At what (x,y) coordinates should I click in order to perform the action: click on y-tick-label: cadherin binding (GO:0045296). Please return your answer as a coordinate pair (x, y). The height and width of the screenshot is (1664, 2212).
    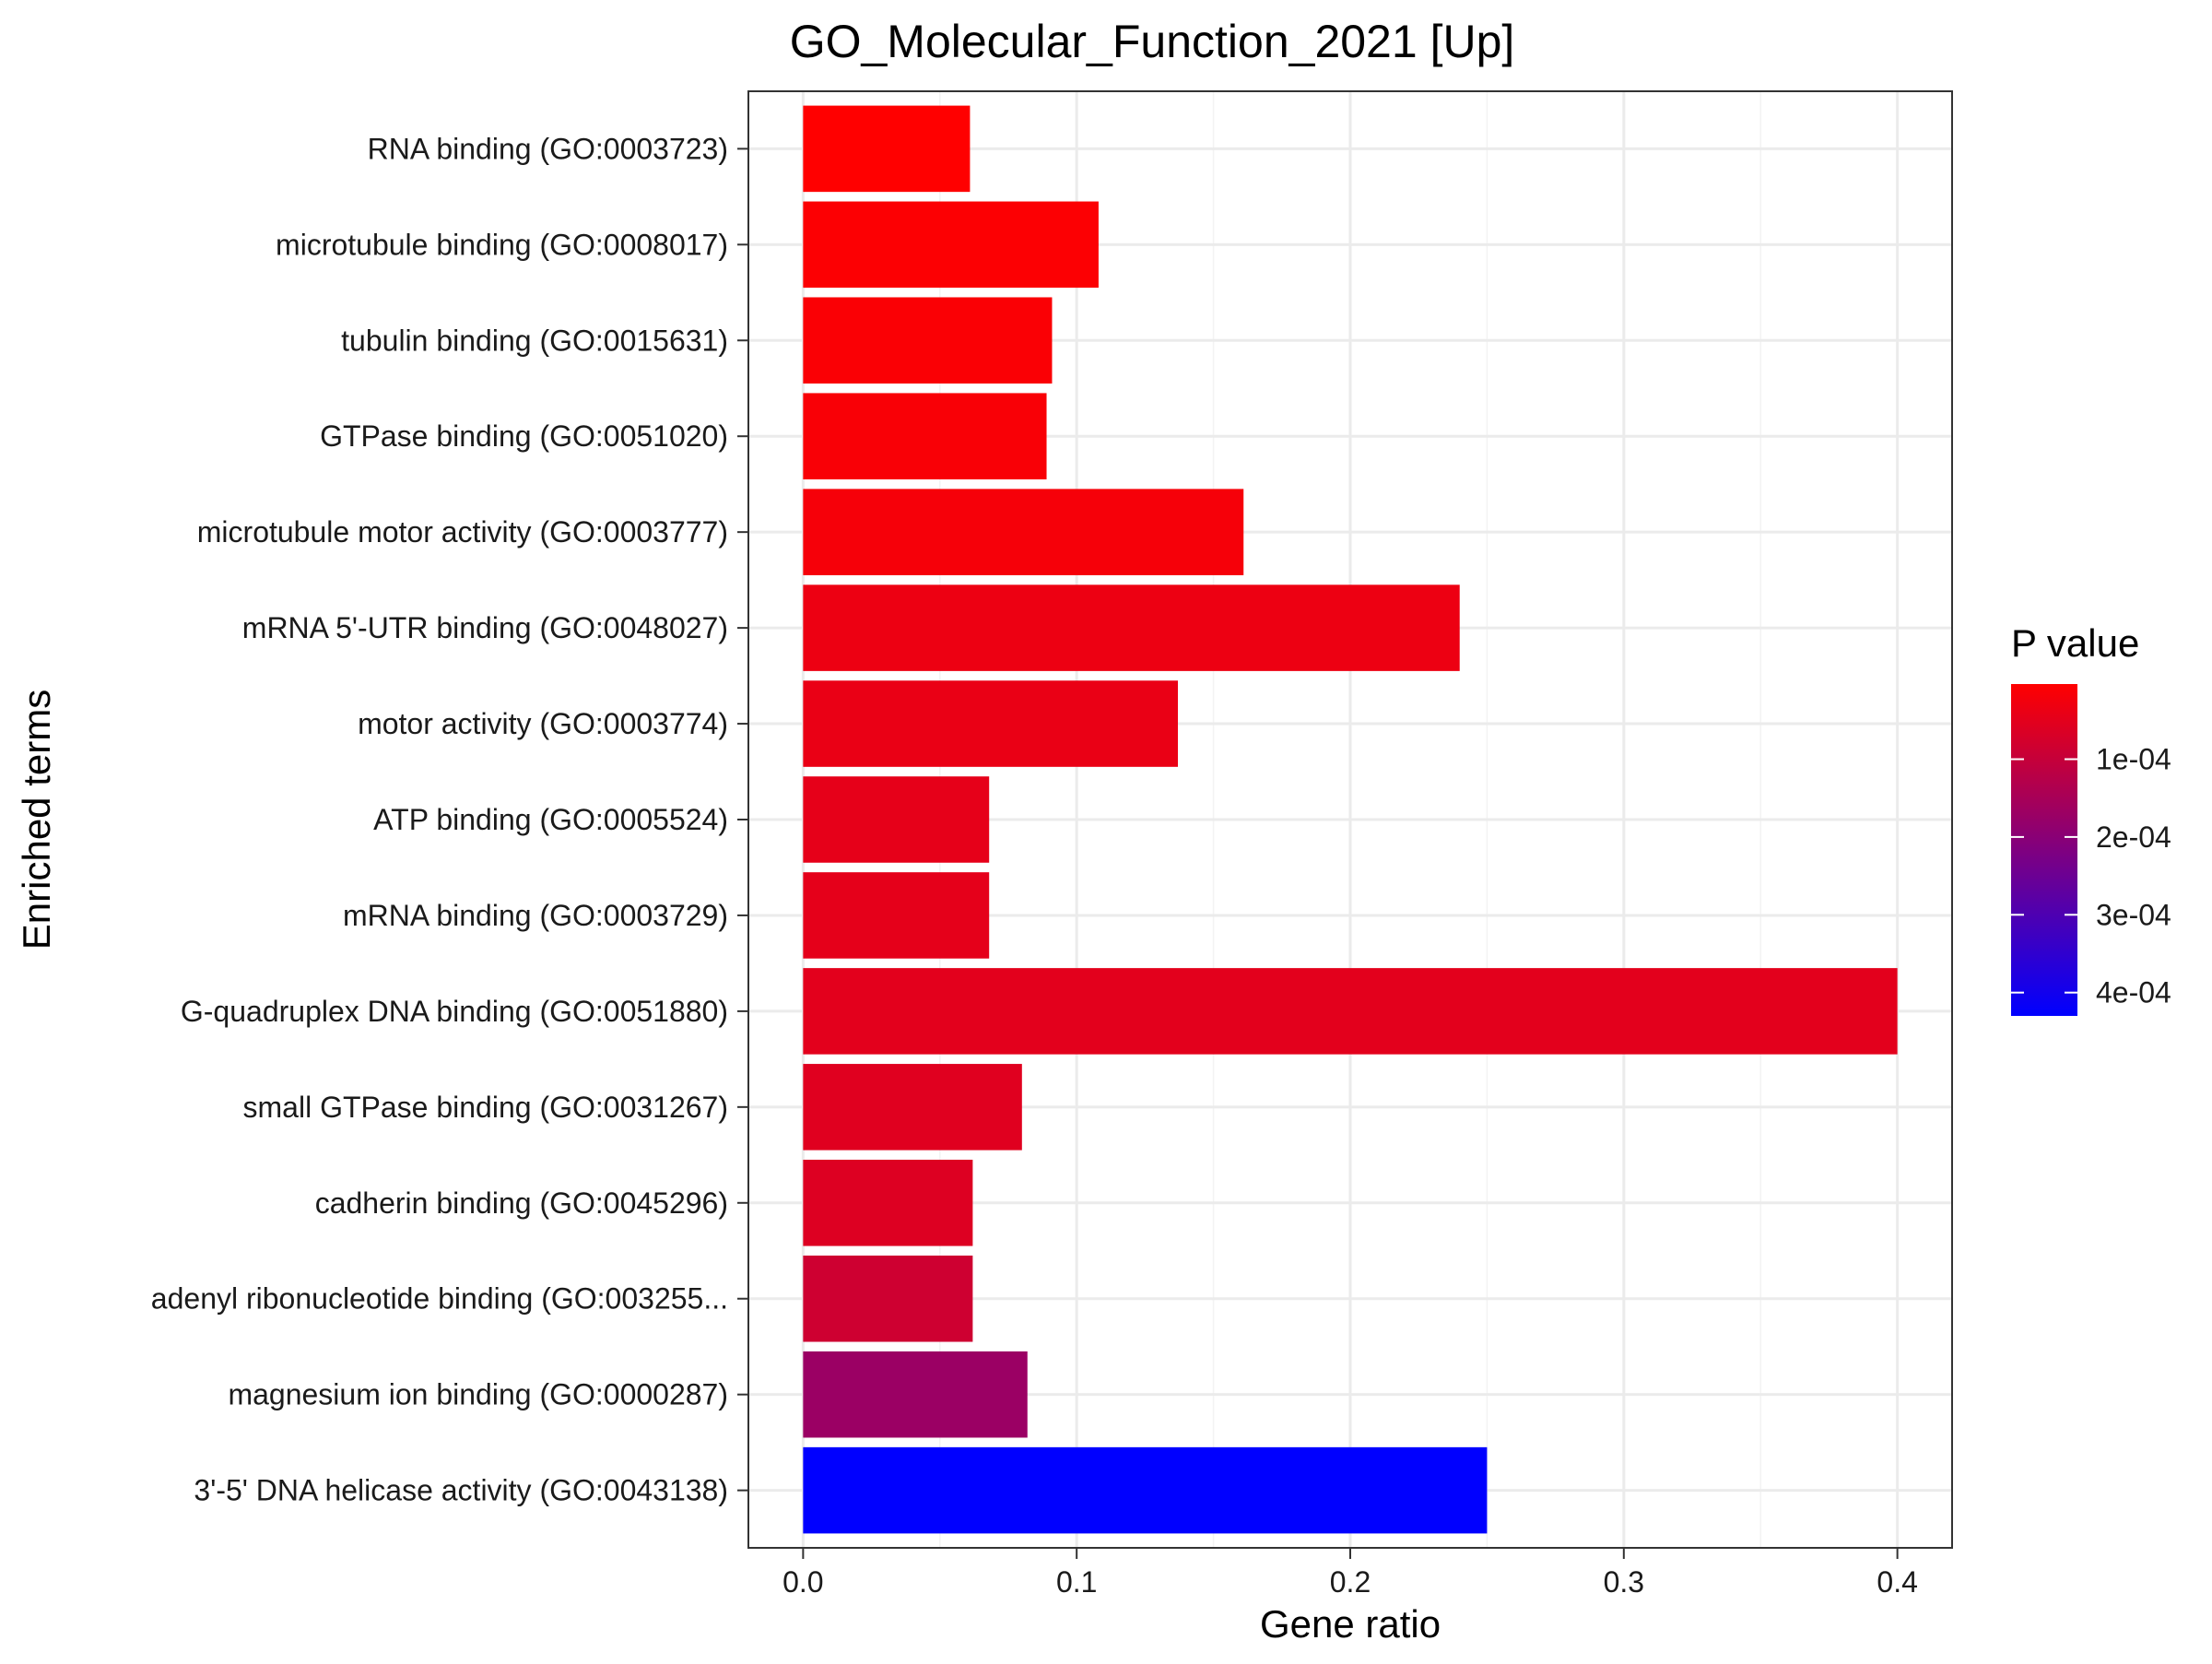
    Looking at the image, I should click on (521, 1203).